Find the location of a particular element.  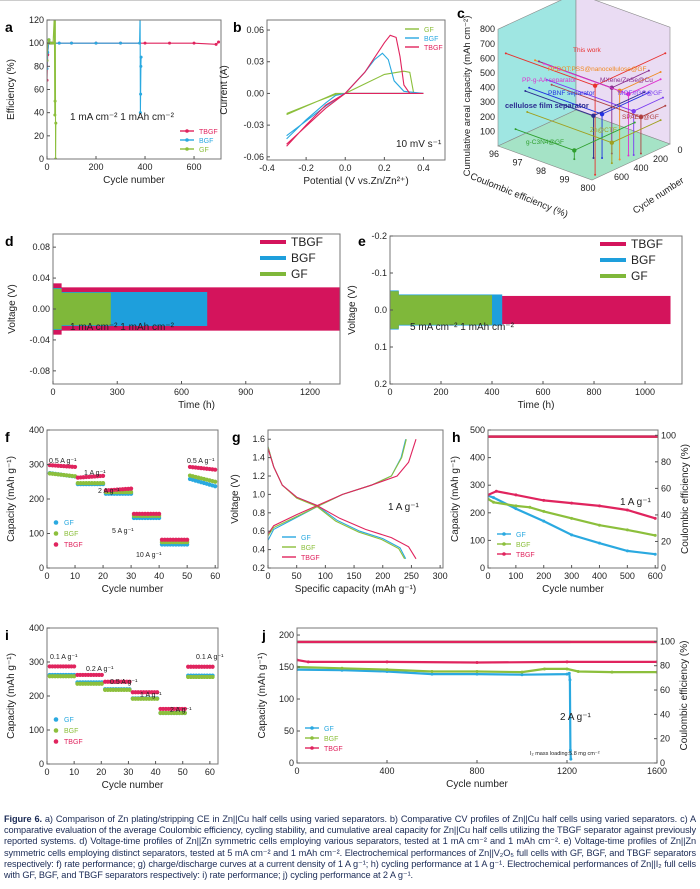

panel-letter: c is located at coordinates (461, 13).